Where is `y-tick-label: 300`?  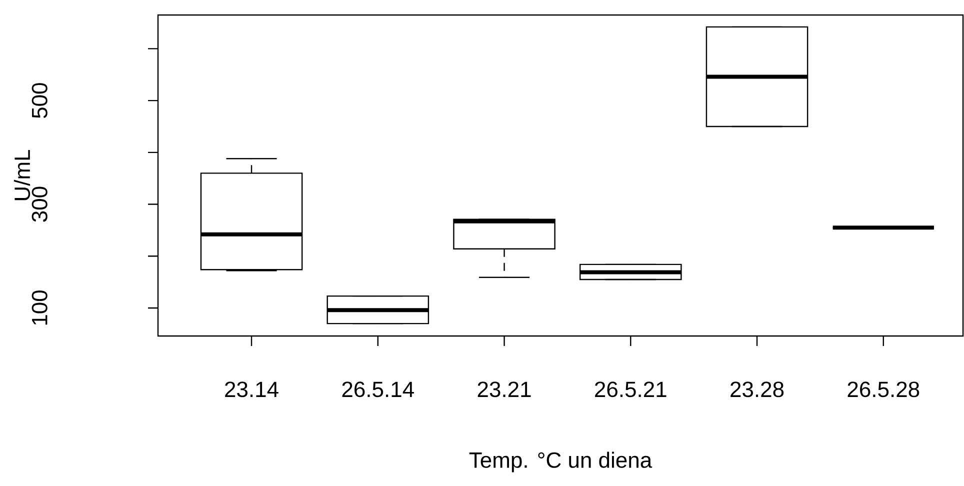
y-tick-label: 300 is located at coordinates (40, 204).